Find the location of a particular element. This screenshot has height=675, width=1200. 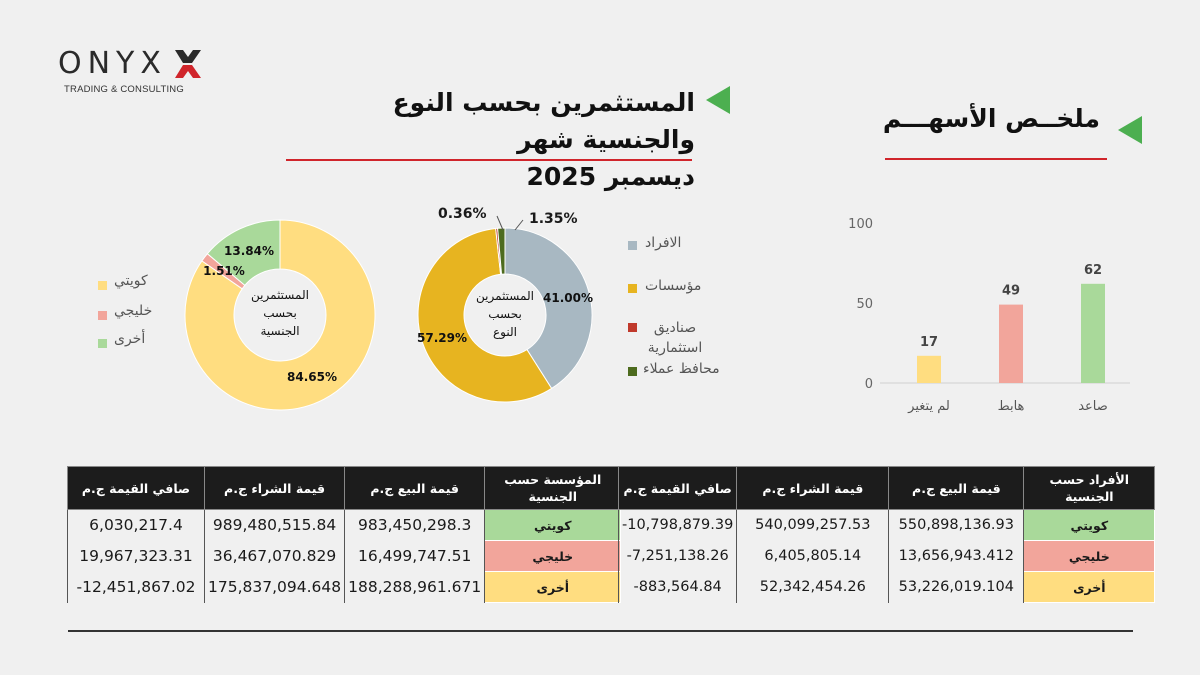

indiv-category: خليجي is located at coordinates (1089, 556).